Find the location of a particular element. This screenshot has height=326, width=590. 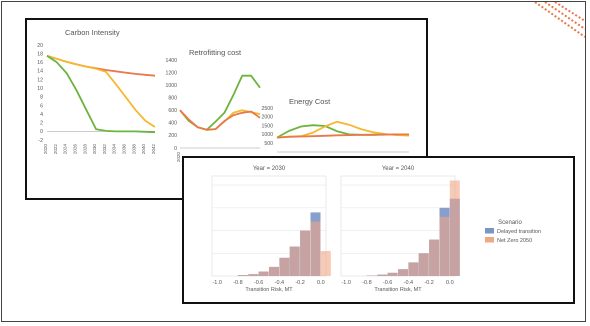

corner-stamp-icon is located at coordinates (559, 20).